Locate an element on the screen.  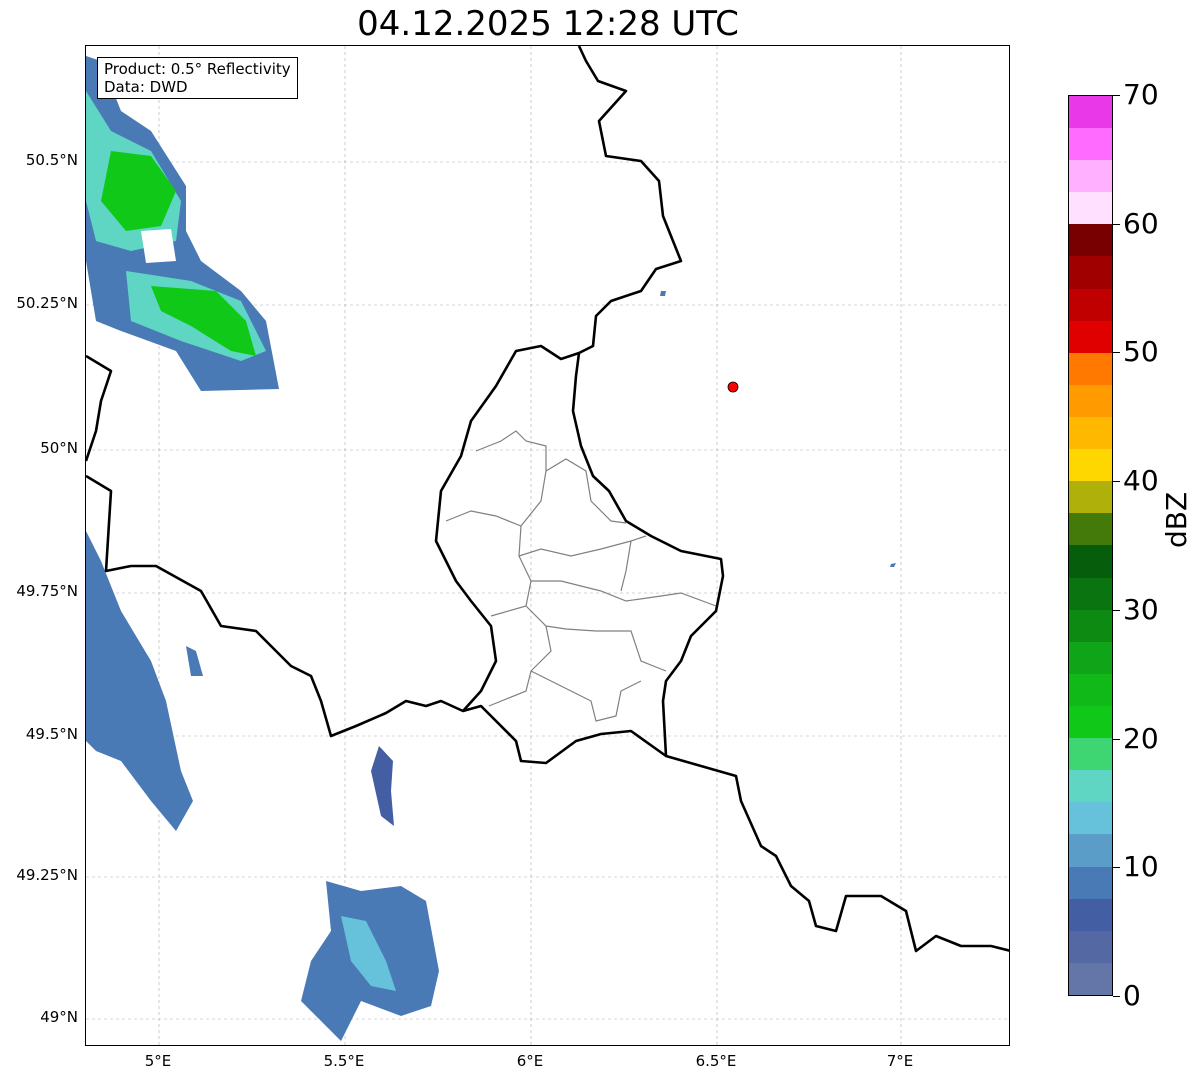
lat-tick: 50.5°N is located at coordinates (51, 160).